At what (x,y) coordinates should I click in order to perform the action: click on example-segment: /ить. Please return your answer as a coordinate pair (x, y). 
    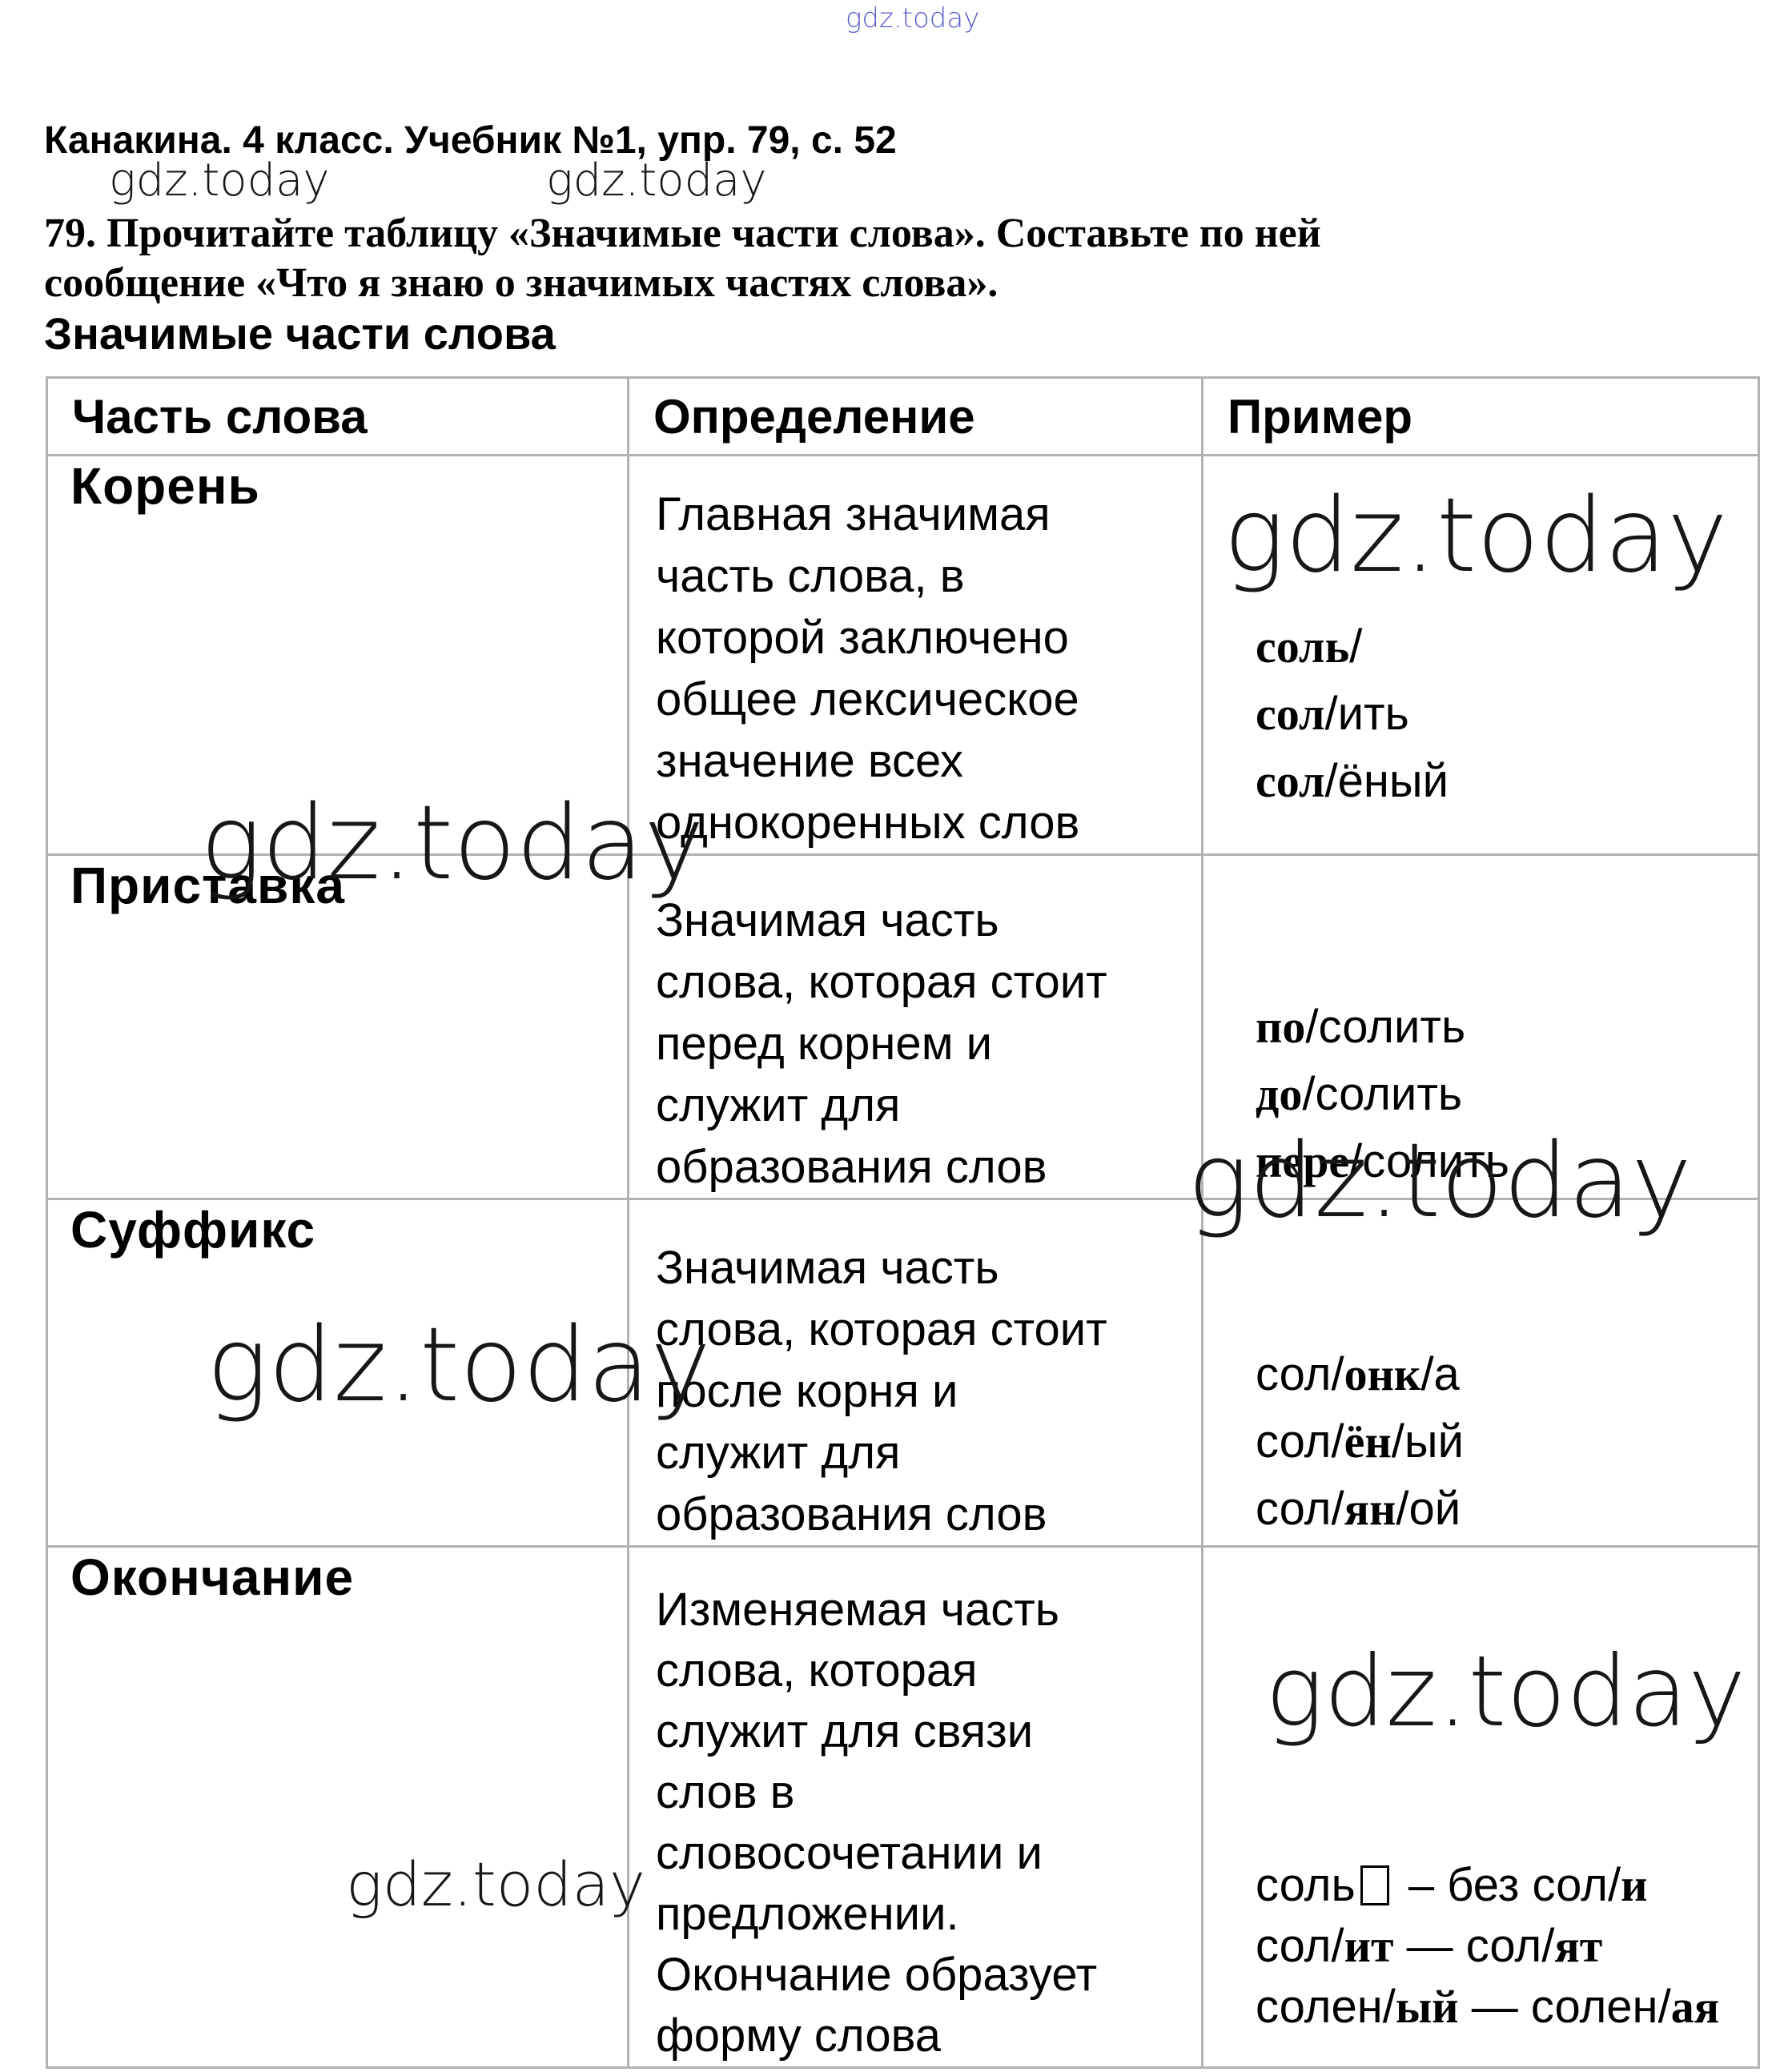
    Looking at the image, I should click on (1366, 714).